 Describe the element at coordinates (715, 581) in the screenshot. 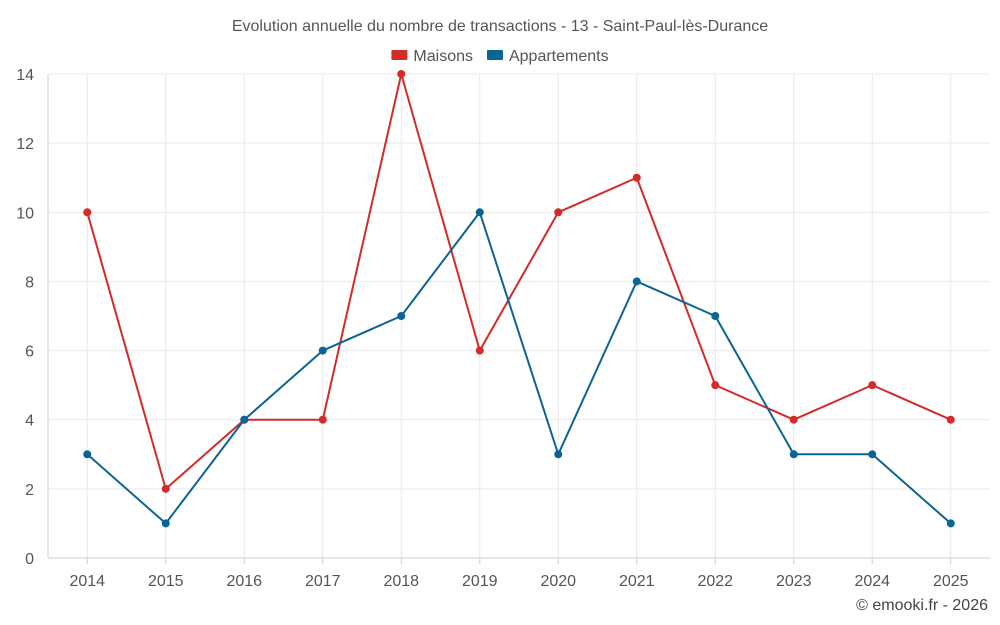

I see `x-tick-label: 2022` at that location.